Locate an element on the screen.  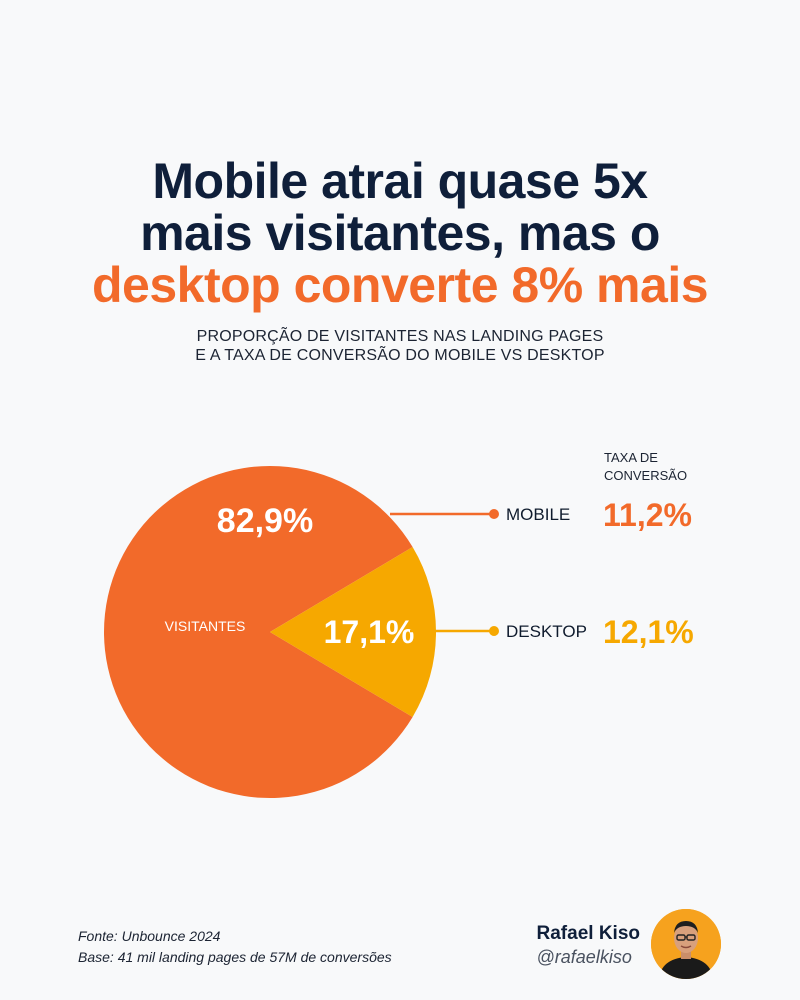
pie-slice-mobile is located at coordinates (258, 631).